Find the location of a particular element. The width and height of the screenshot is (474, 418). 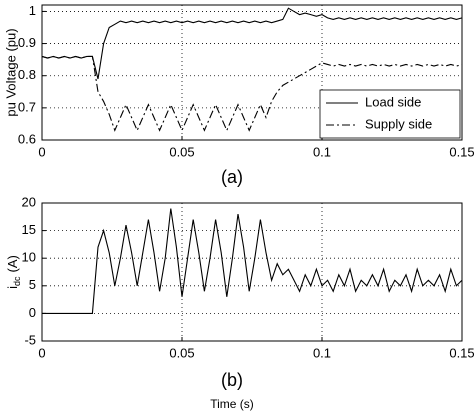

y-tick-label: 5 is located at coordinates (32, 284).